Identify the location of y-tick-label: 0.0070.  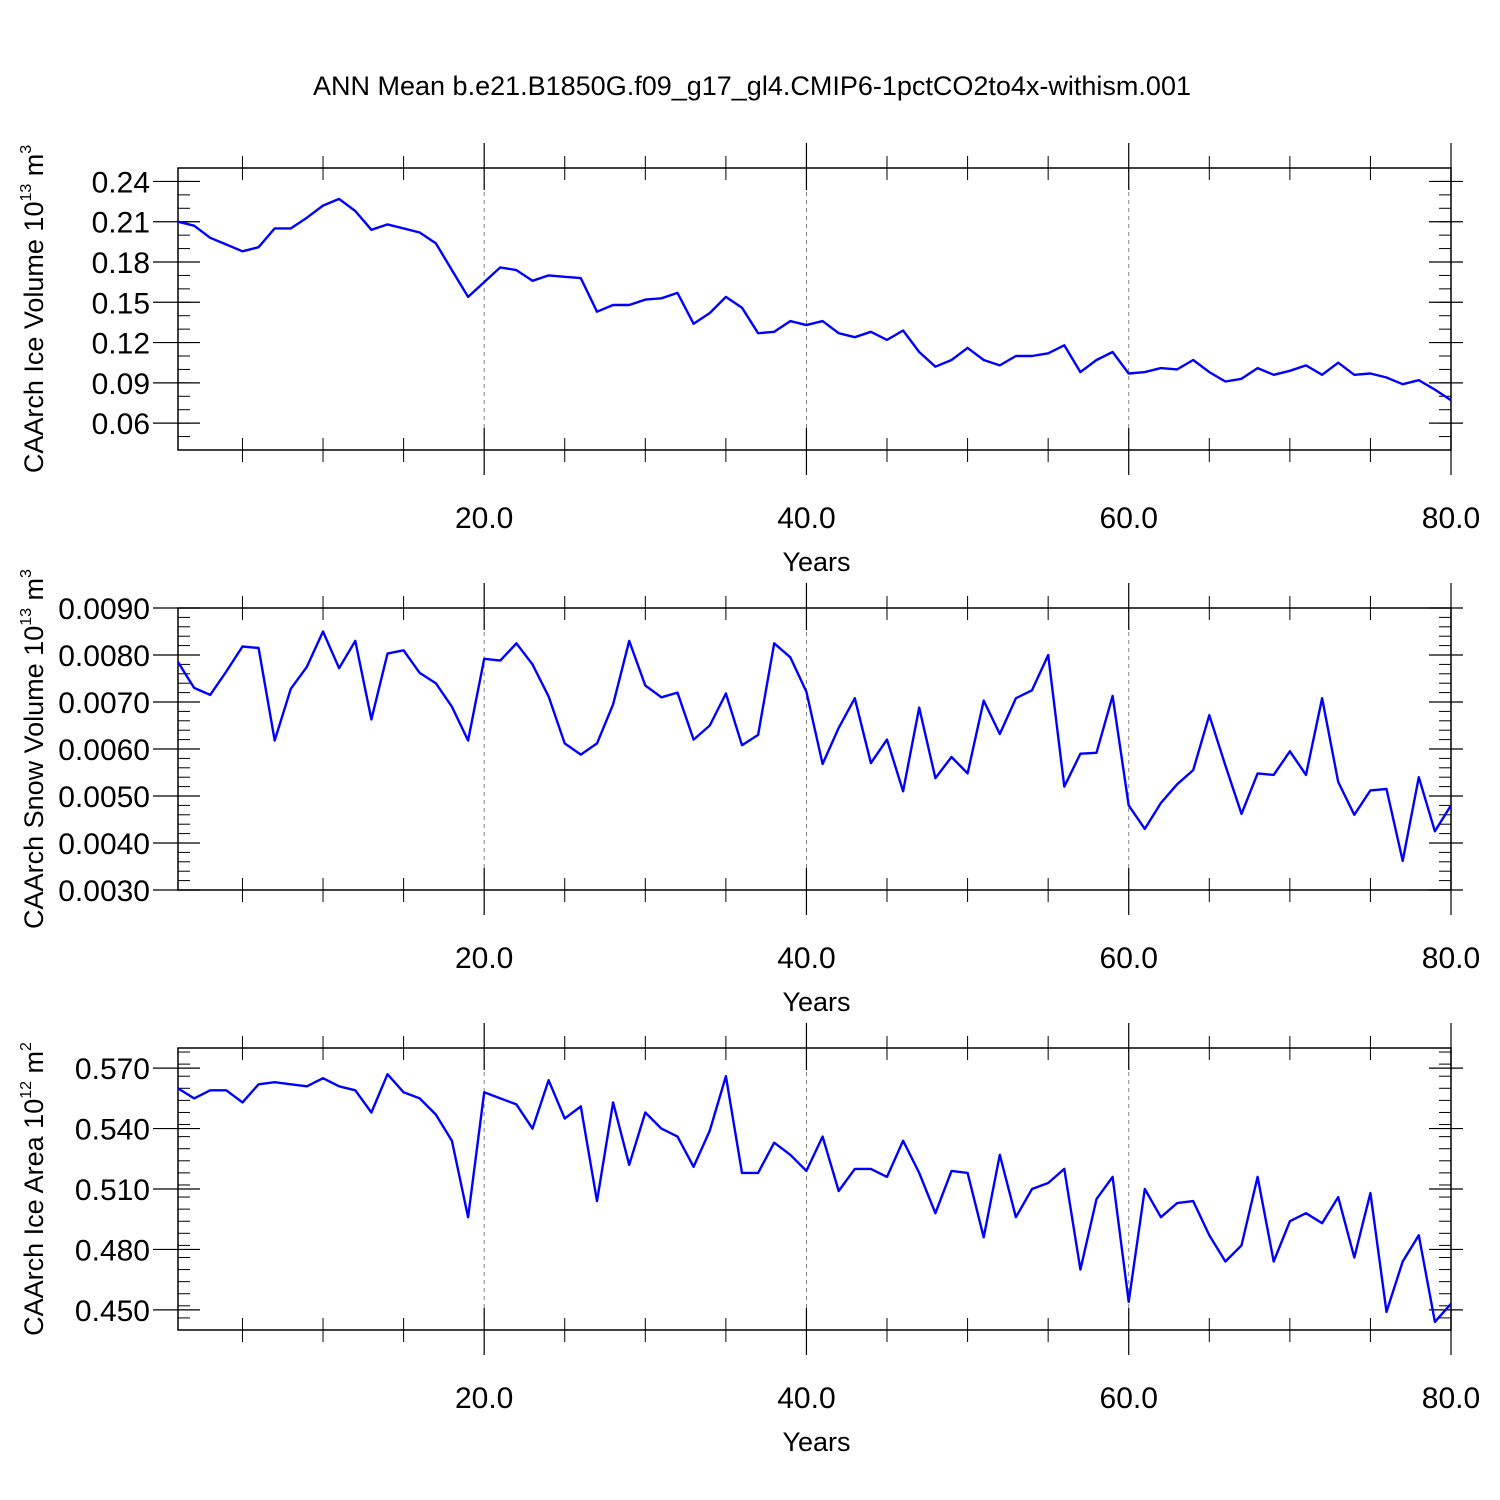
(104, 703).